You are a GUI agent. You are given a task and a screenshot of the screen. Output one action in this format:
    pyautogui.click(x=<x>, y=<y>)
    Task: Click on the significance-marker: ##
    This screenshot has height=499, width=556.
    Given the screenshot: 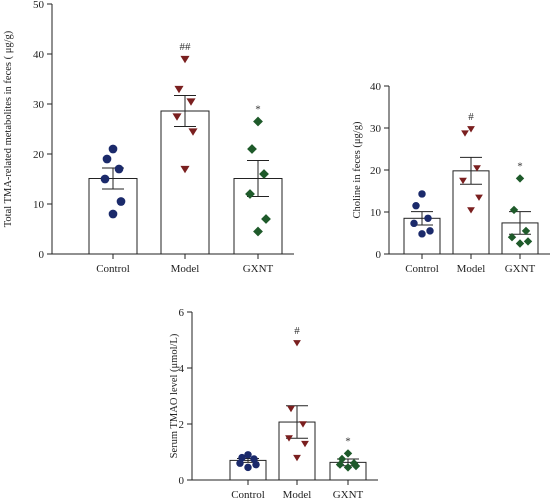 What is the action you would take?
    pyautogui.click(x=186, y=47)
    